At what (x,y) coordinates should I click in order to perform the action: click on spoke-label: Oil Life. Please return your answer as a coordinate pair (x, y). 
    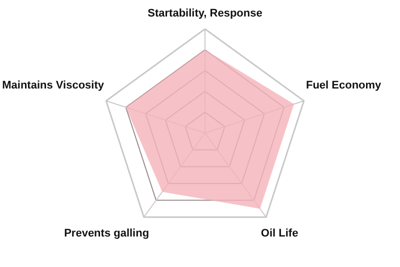
    Looking at the image, I should click on (279, 234).